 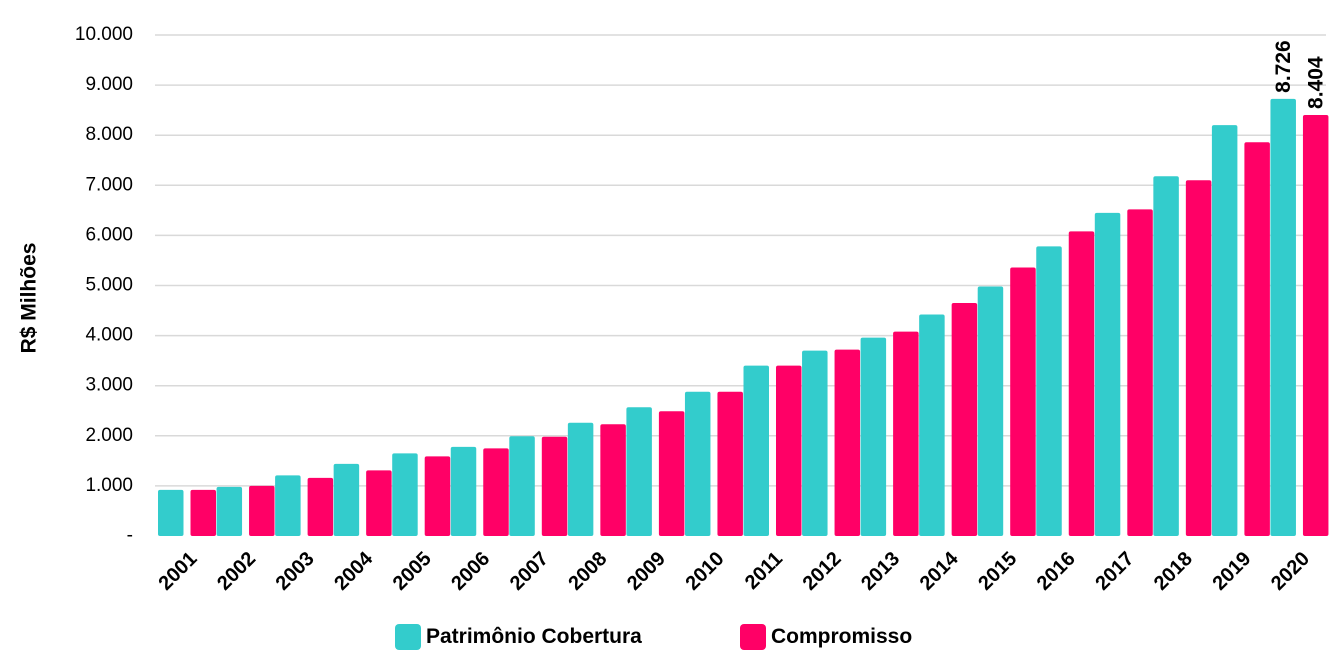 What do you see at coordinates (379, 503) in the screenshot?
I see `bar-compromisso-2004` at bounding box center [379, 503].